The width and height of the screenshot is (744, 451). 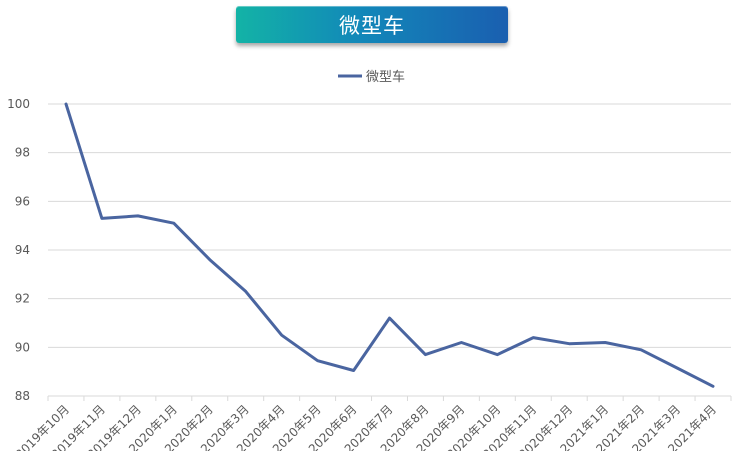 What do you see at coordinates (22, 201) in the screenshot?
I see `y-tick-label: 96` at bounding box center [22, 201].